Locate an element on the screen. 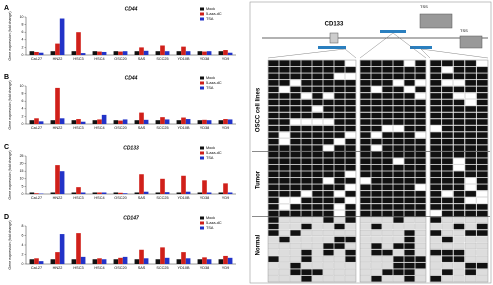 The height and width of the screenshot is (285, 493). x-tick-label: YD10B is located at coordinates (183, 198).